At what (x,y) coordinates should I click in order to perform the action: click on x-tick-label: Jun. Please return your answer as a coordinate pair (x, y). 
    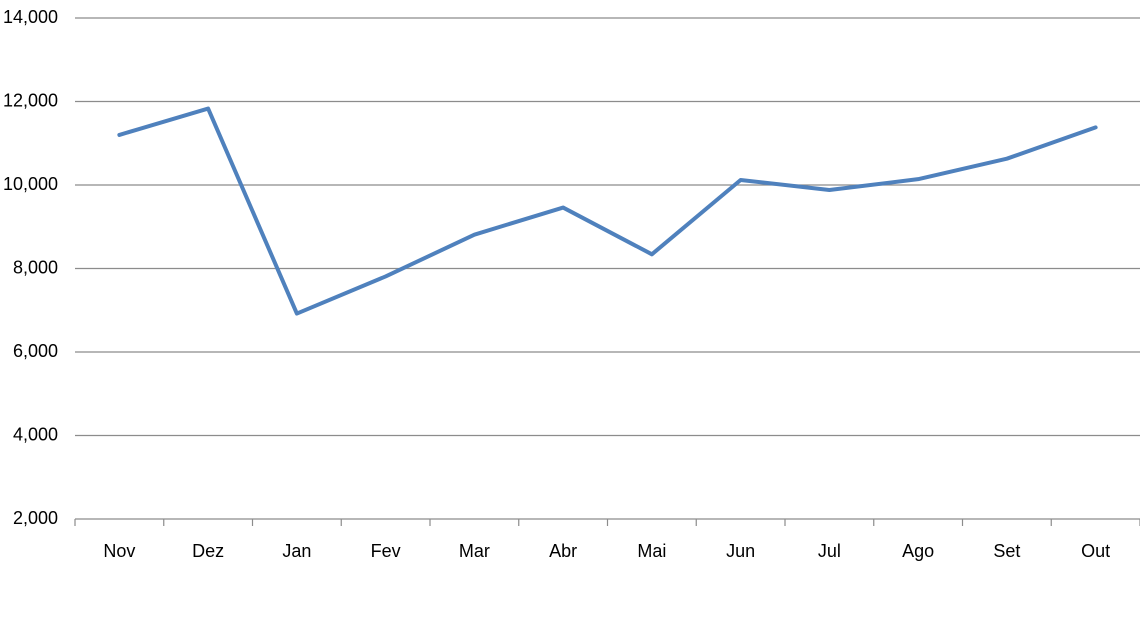
    Looking at the image, I should click on (740, 551).